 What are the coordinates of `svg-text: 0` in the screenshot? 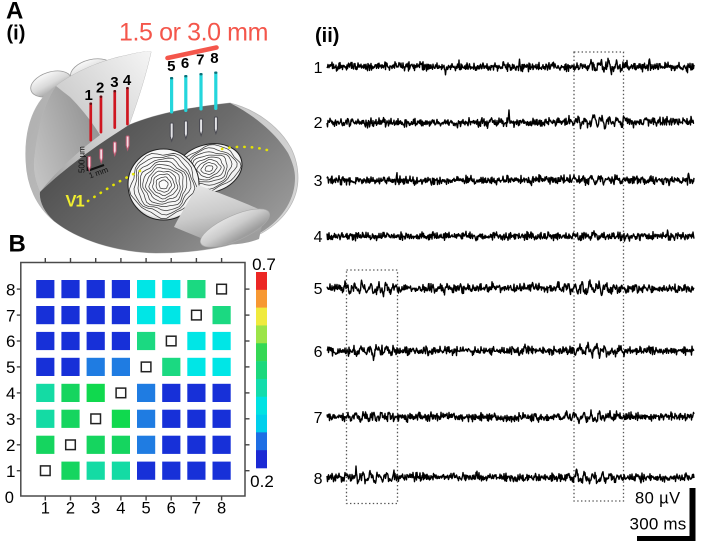 It's located at (9, 498).